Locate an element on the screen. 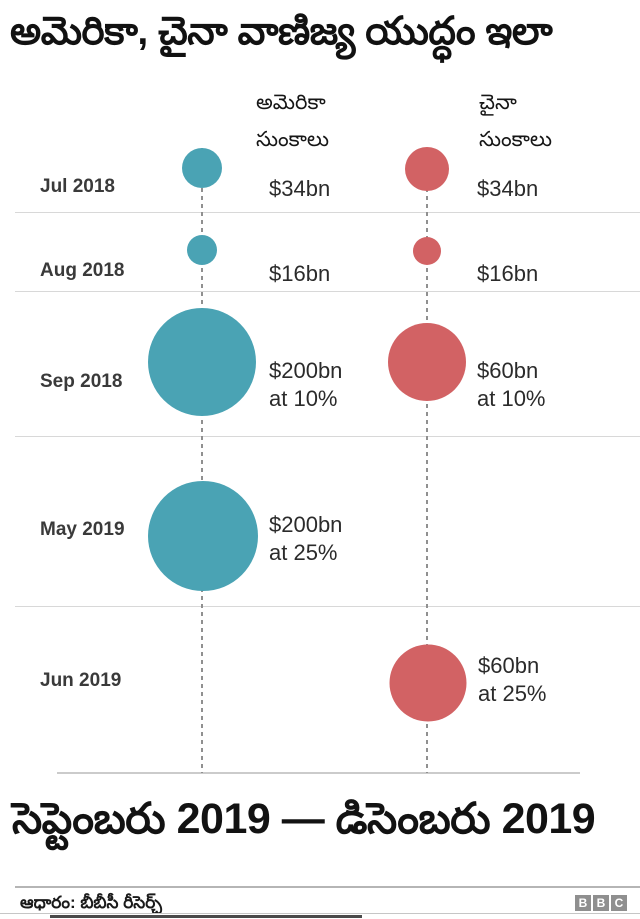 The image size is (640, 919). us-column-header-line2: సుంకాలు is located at coordinates (293, 139).